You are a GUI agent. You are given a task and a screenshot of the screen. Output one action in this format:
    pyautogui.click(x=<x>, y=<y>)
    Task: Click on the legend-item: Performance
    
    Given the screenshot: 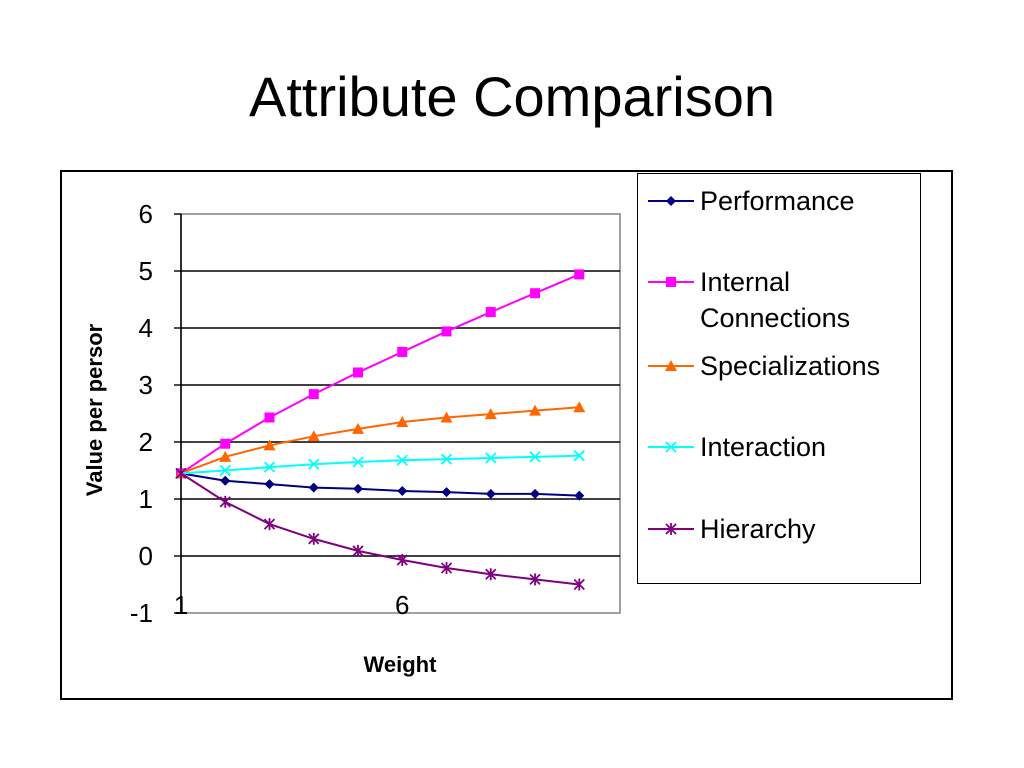 What is the action you would take?
    pyautogui.click(x=781, y=201)
    